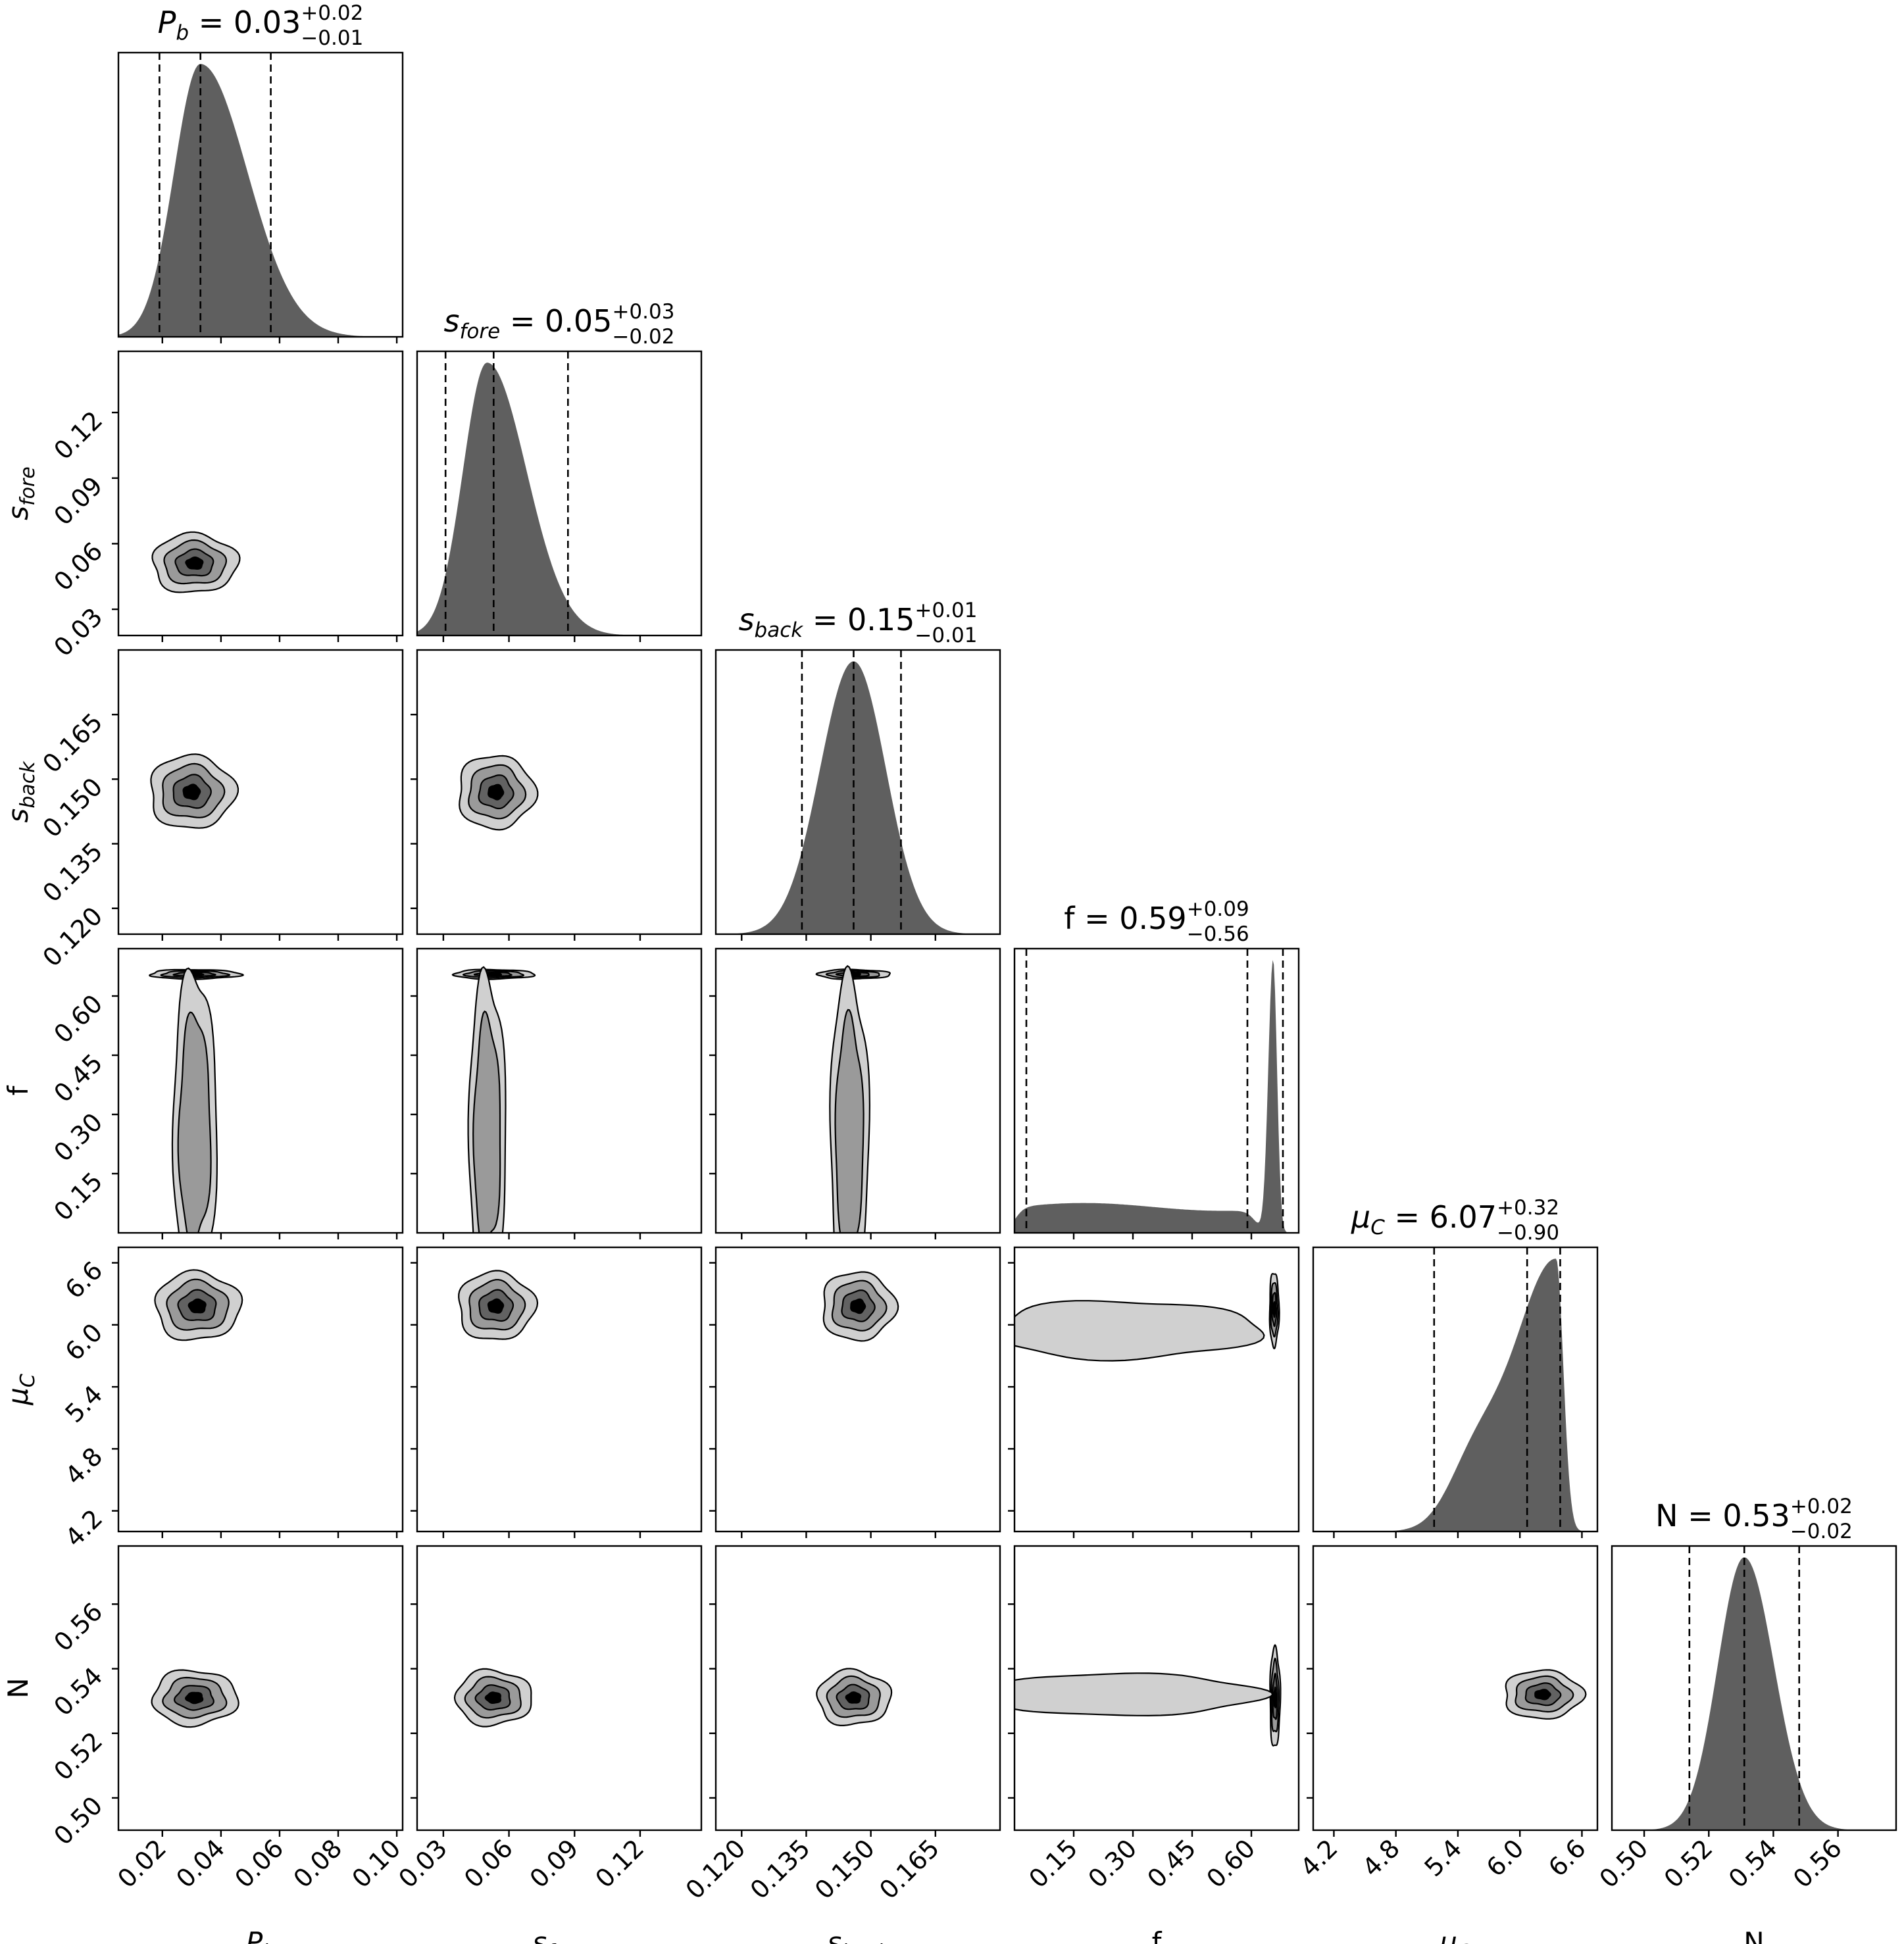 This screenshot has height=1944, width=1904. What do you see at coordinates (1448, 1935) in the screenshot?
I see `xlabel-symbol: μ` at bounding box center [1448, 1935].